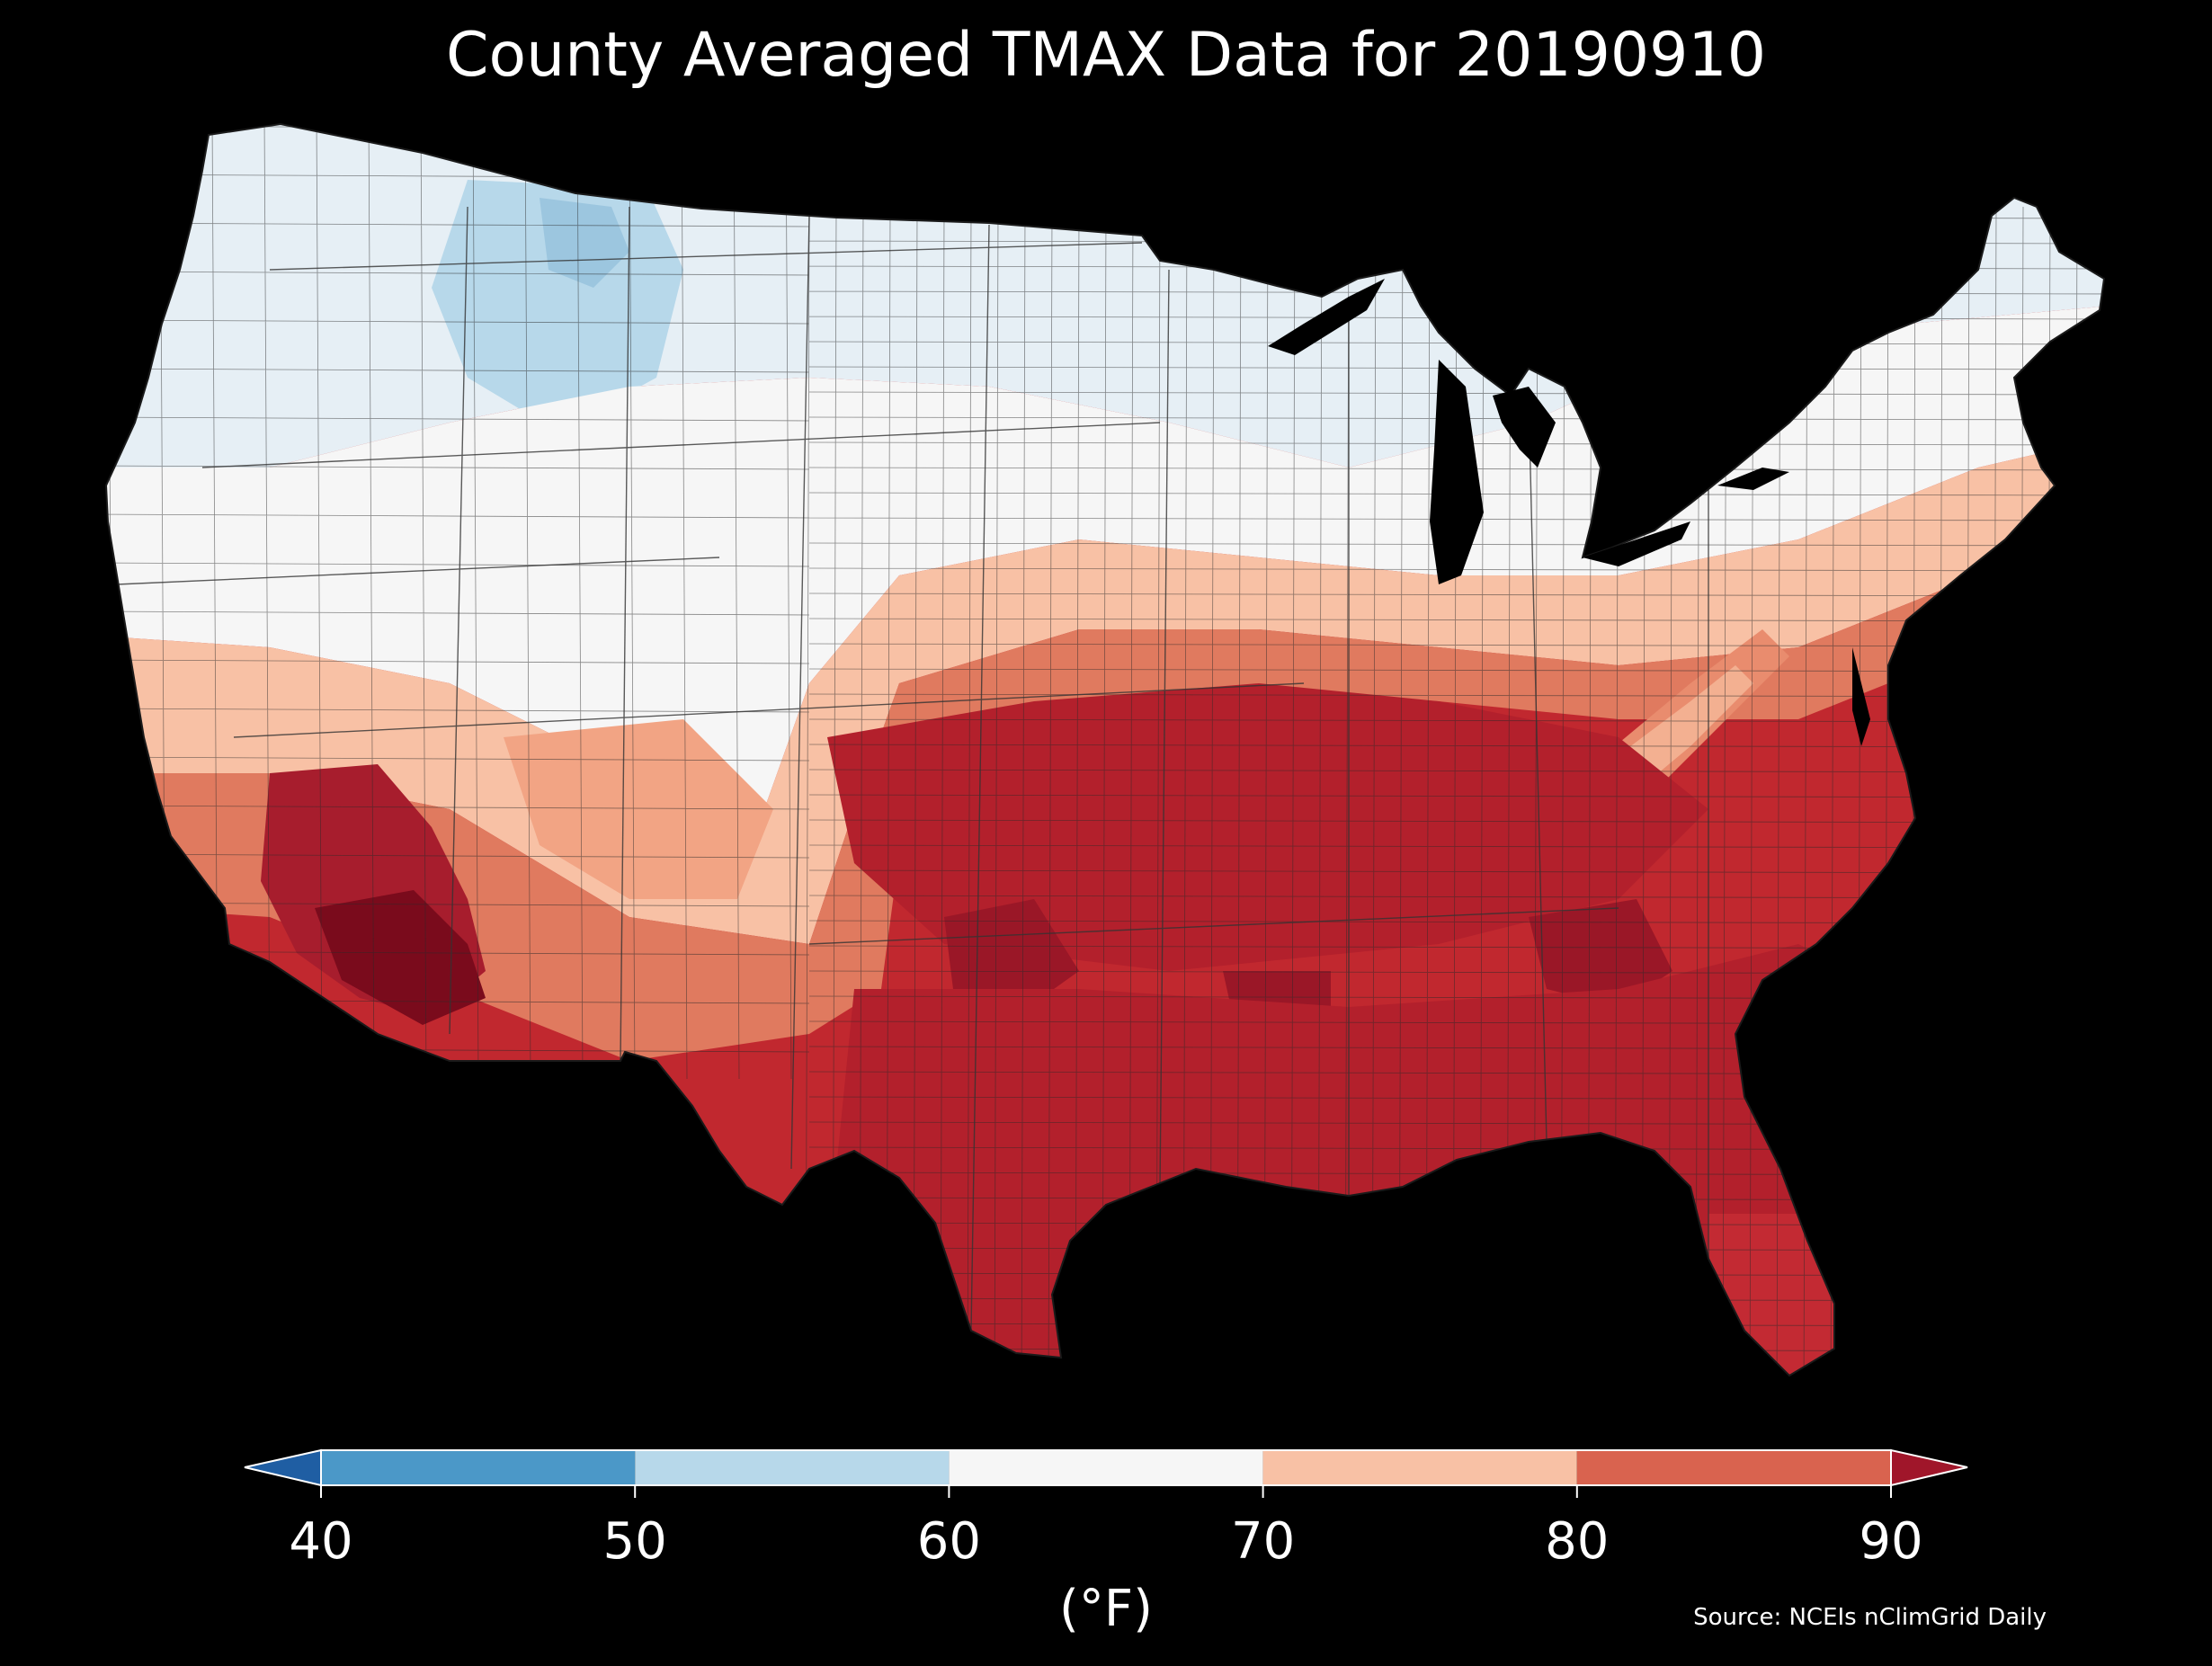 The image size is (2212, 1666). Describe the element at coordinates (1929, 1468) in the screenshot. I see `colorbar-over-arrow` at that location.